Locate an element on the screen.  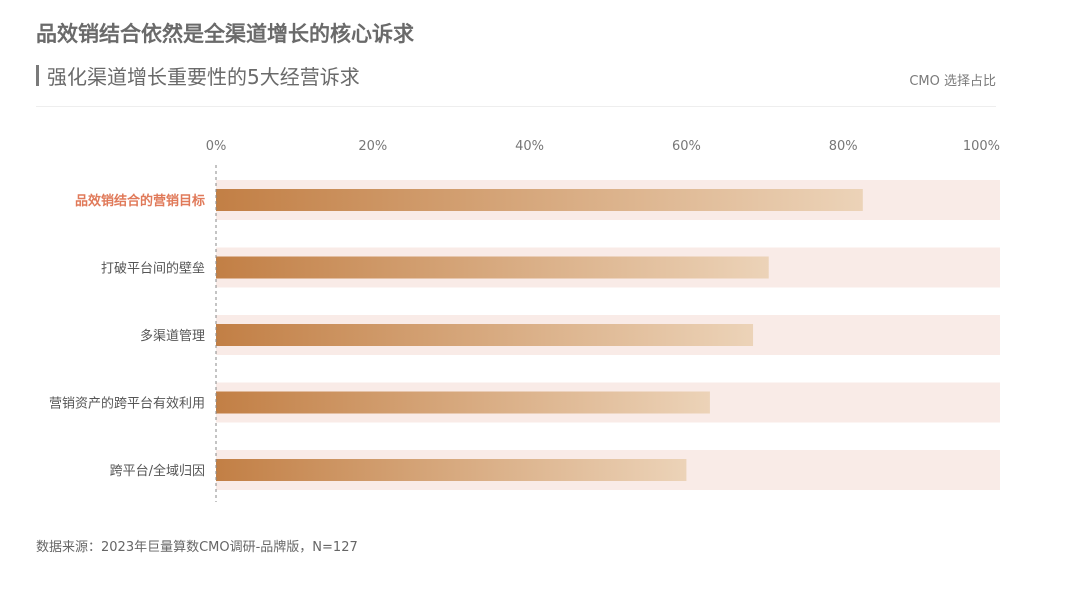
x-tick-label: 40% is located at coordinates (529, 146).